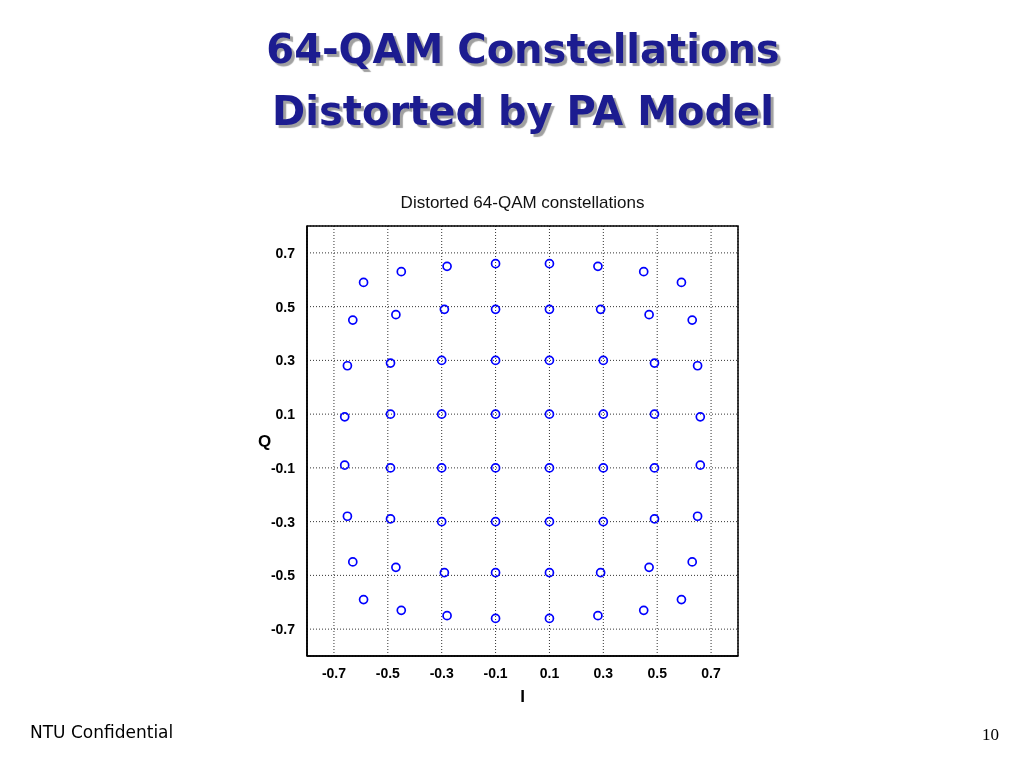  What do you see at coordinates (285, 414) in the screenshot?
I see `y-tick-label: 0.1` at bounding box center [285, 414].